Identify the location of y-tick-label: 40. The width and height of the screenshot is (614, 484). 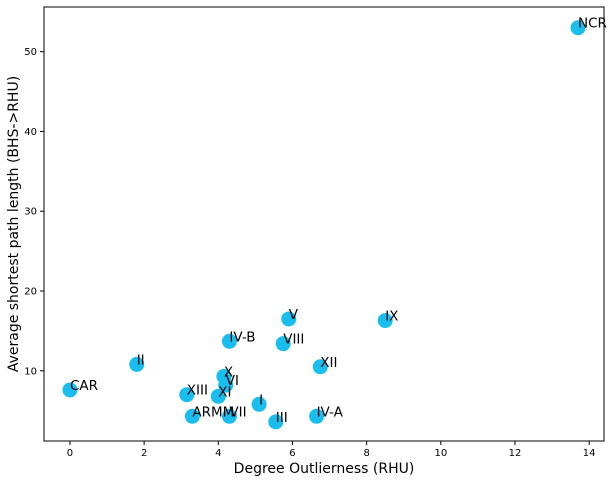
(30, 132).